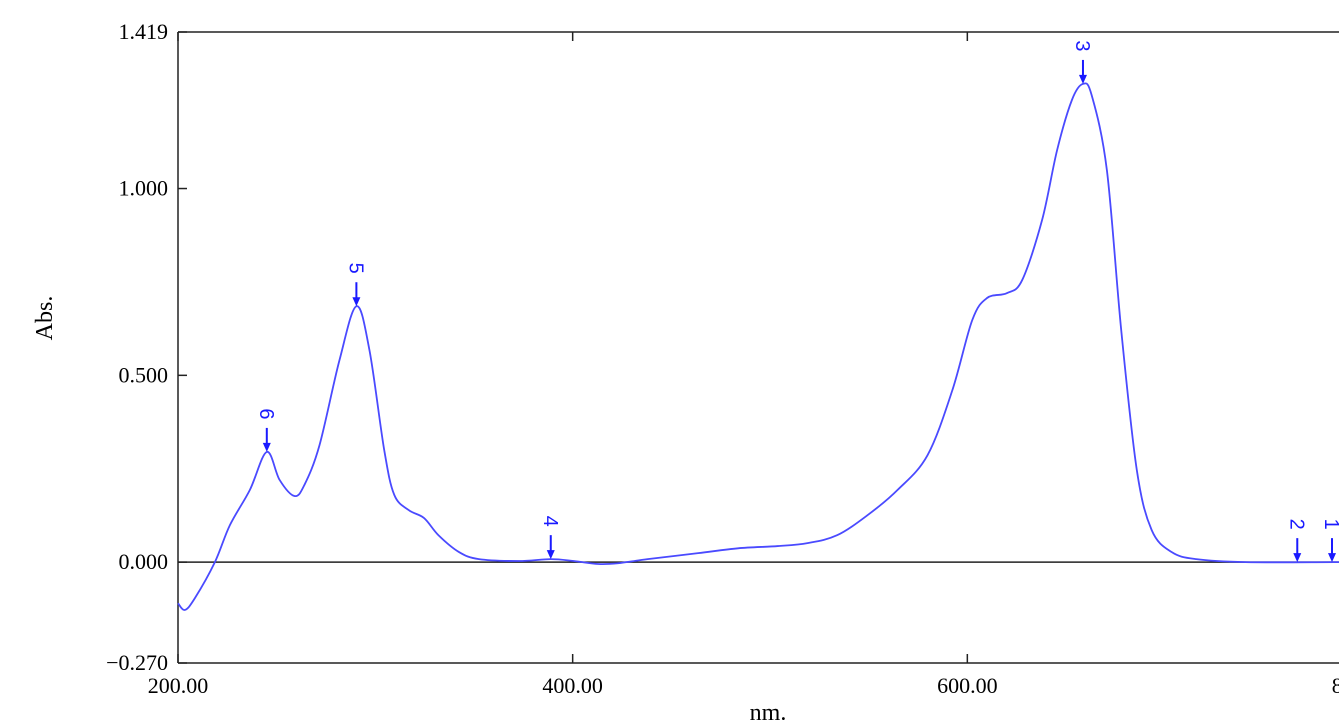  I want to click on y-axis-label: Abs., so click(45, 318).